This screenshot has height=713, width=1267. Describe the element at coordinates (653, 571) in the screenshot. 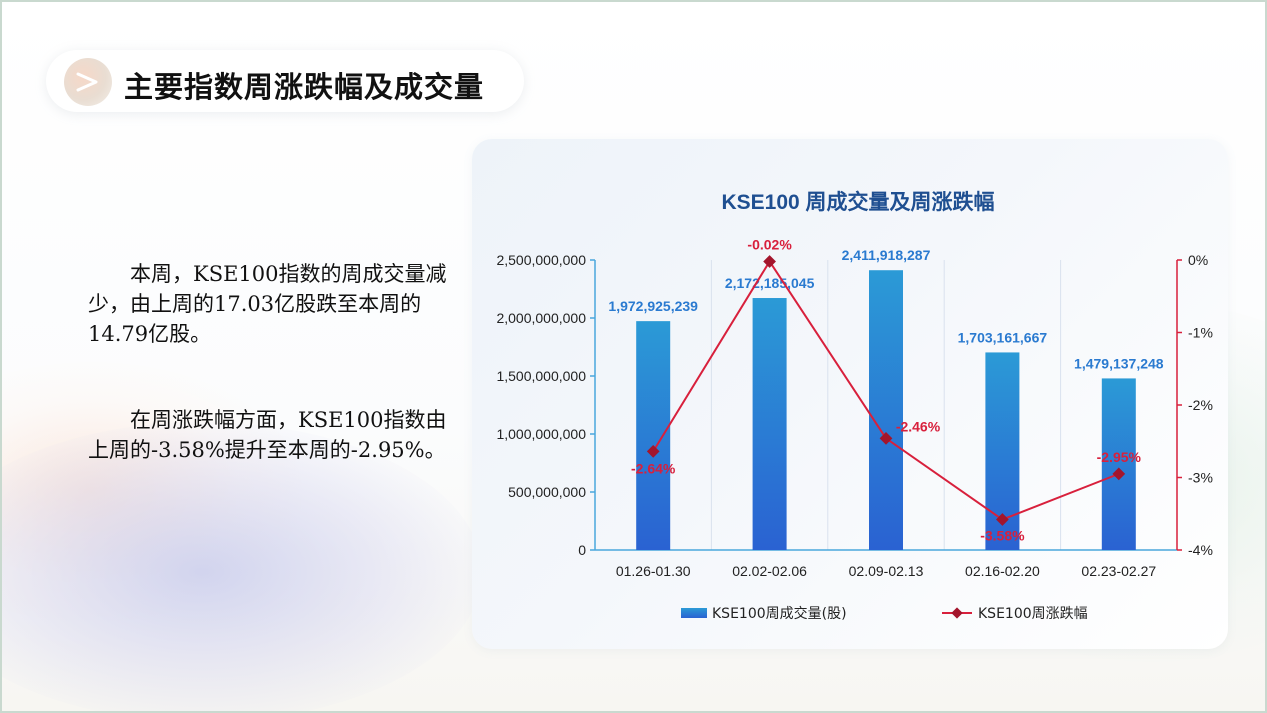

I see `x-tick-label: 01.26-01.30` at that location.